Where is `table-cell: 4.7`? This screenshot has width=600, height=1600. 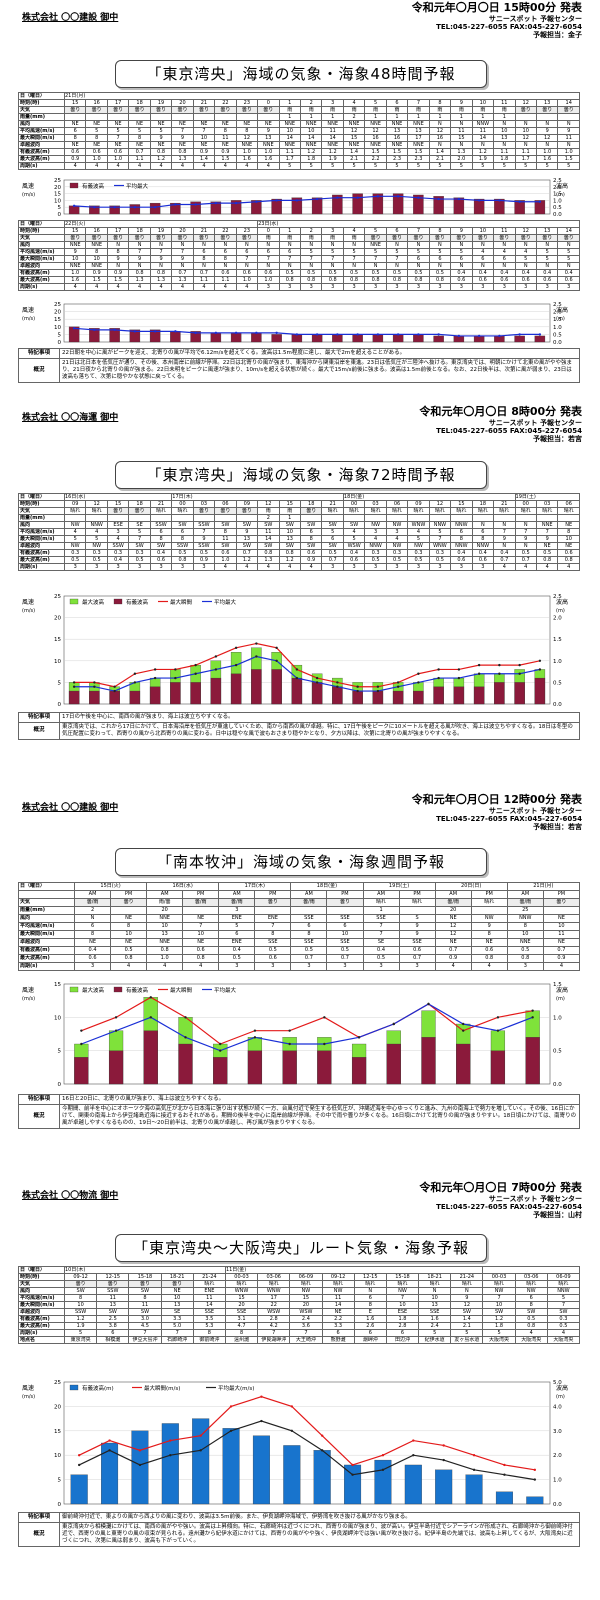
table-cell: 4.7 is located at coordinates (241, 1326).